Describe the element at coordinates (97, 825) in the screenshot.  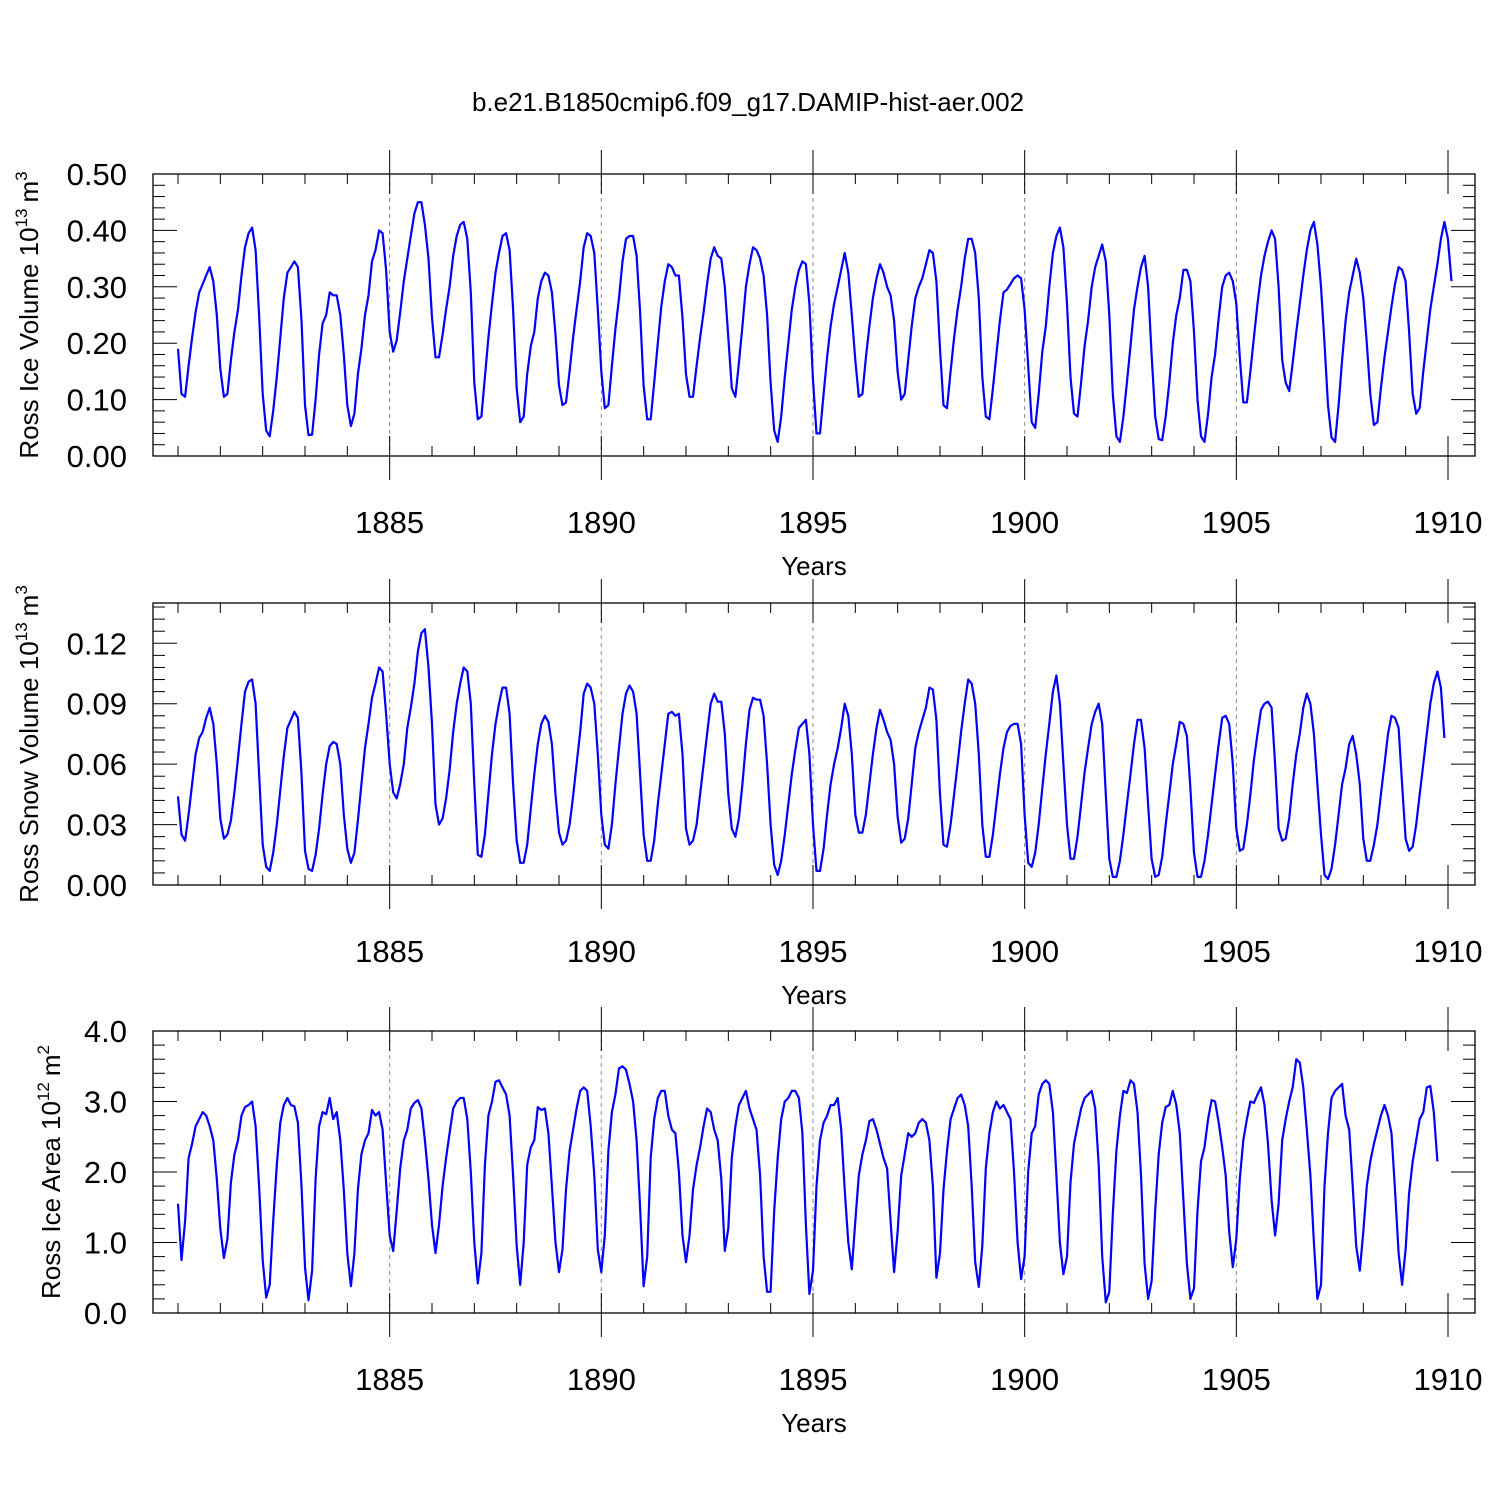
I see `y-tick-label: 0.03` at that location.